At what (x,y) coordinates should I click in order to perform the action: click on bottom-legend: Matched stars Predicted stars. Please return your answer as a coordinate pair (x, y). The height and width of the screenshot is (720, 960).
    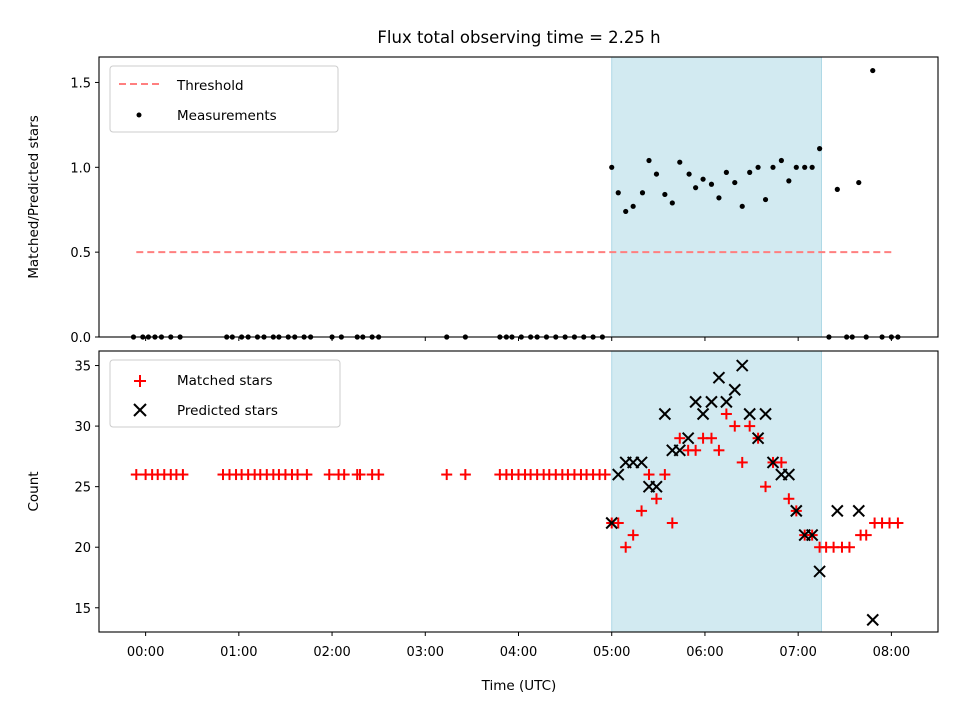
    Looking at the image, I should click on (225, 393).